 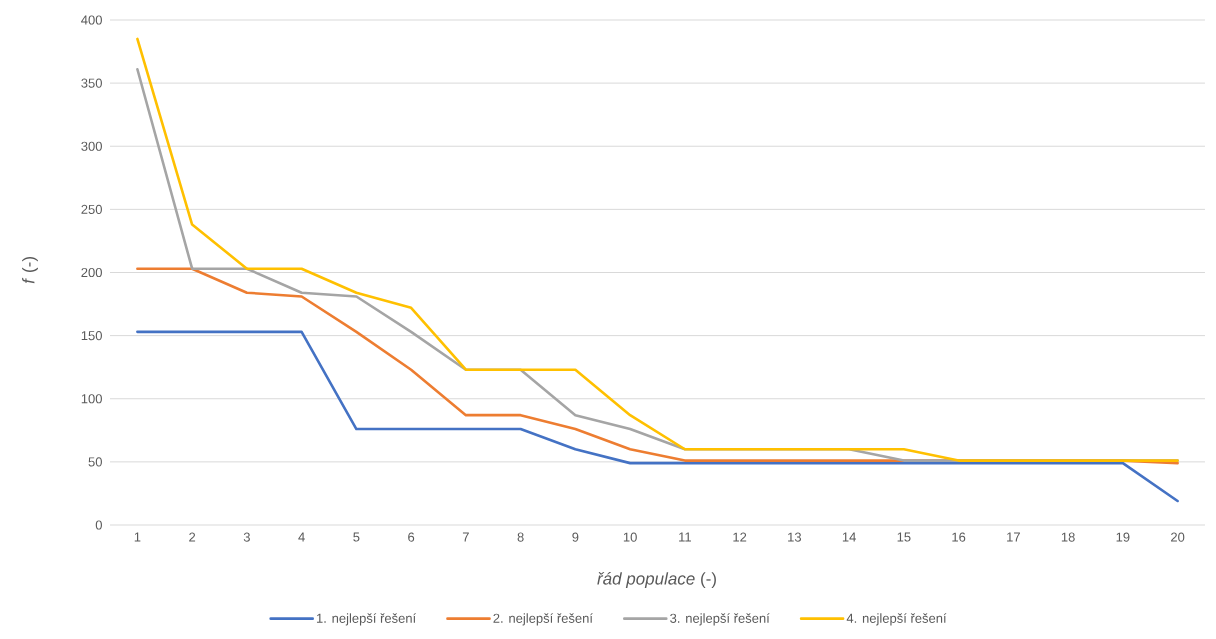 I want to click on y-tick-label: 50, so click(x=95, y=462).